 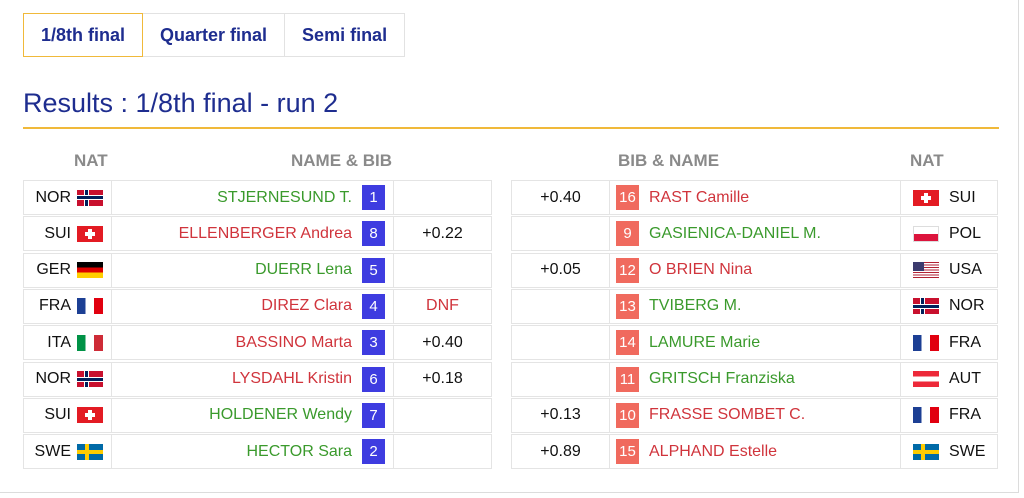 What do you see at coordinates (699, 197) in the screenshot?
I see `right-athlete-name: RAST Camille` at bounding box center [699, 197].